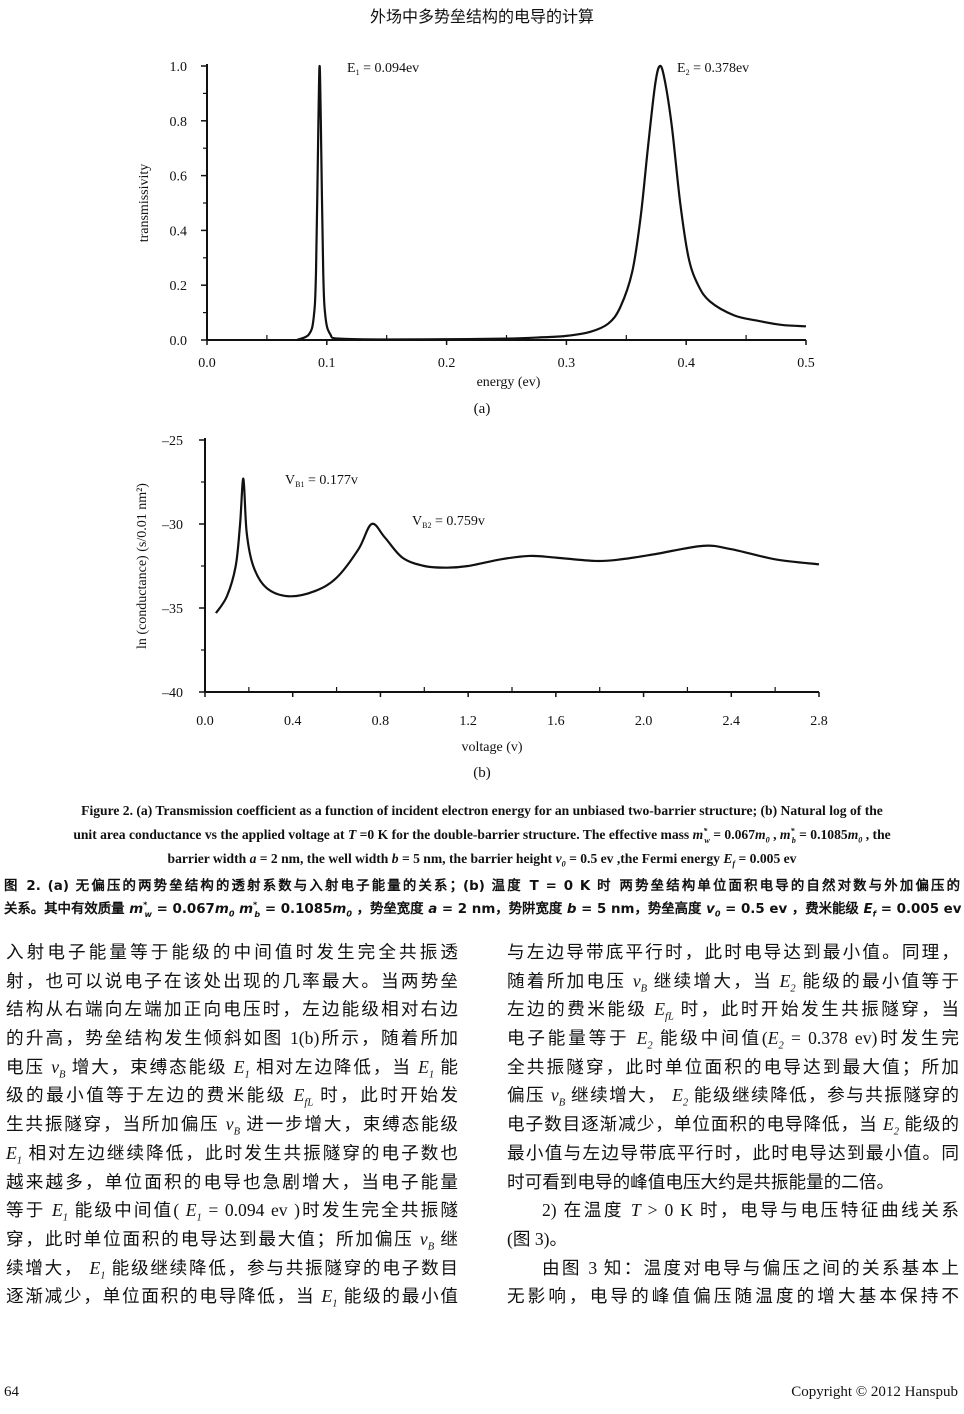 This screenshot has width=964, height=1414. I want to click on body-line: 结构从右端向左端加正向电压时，左边能级相对右边, so click(232, 1009).